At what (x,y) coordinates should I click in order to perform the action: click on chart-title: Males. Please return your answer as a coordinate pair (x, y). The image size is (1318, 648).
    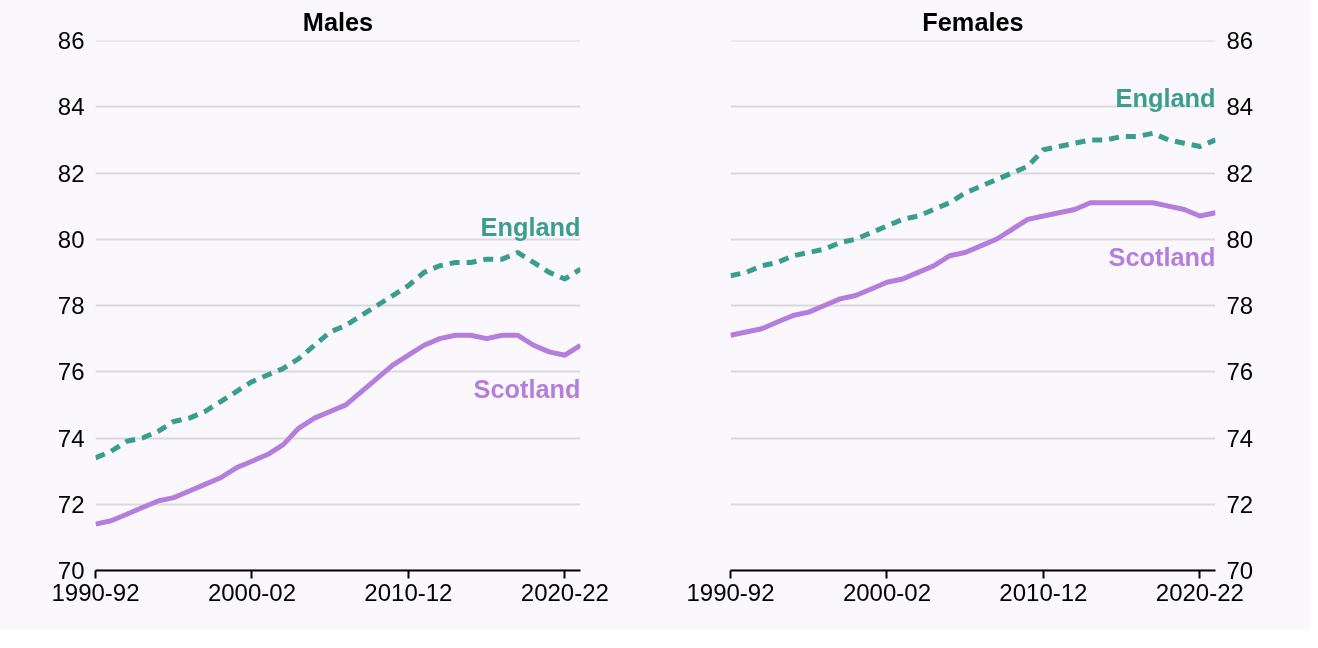
    Looking at the image, I should click on (338, 21).